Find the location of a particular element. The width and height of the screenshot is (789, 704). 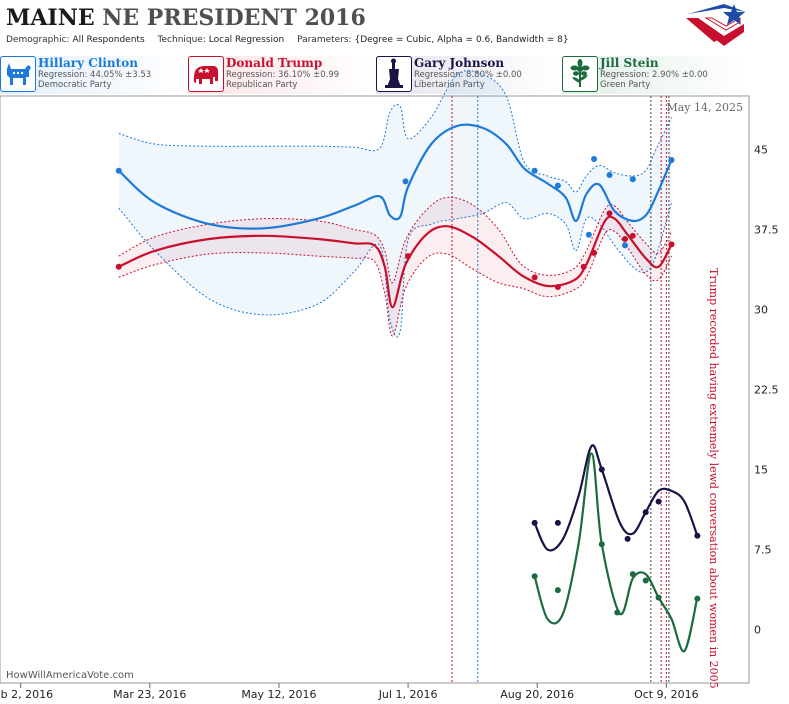

flower-icon is located at coordinates (580, 74).